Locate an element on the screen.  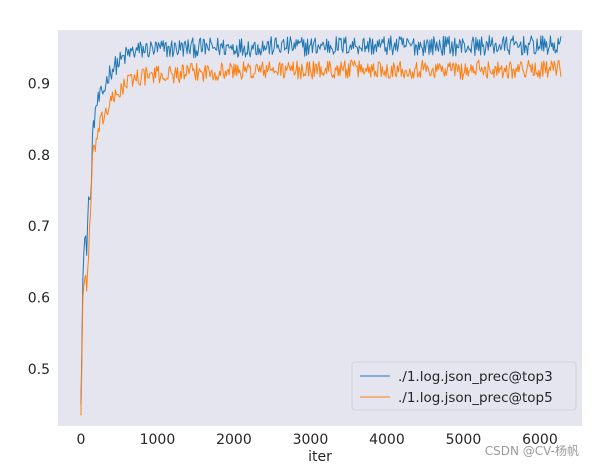
x-tick-label: 1000 is located at coordinates (158, 440).